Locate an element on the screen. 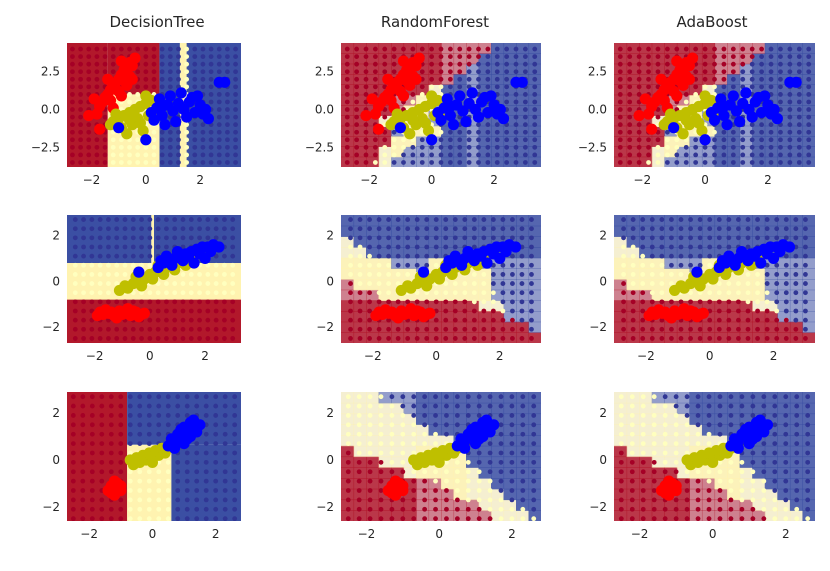  y-tick-label: 2 is located at coordinates (56, 413).